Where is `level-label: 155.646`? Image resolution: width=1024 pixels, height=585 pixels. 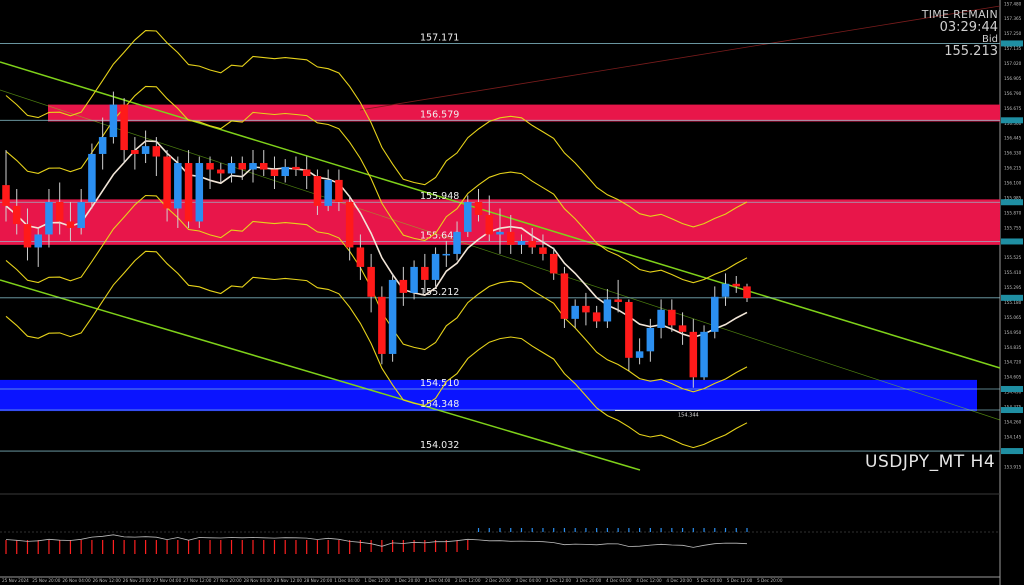
level-label: 155.646 is located at coordinates (439, 235).